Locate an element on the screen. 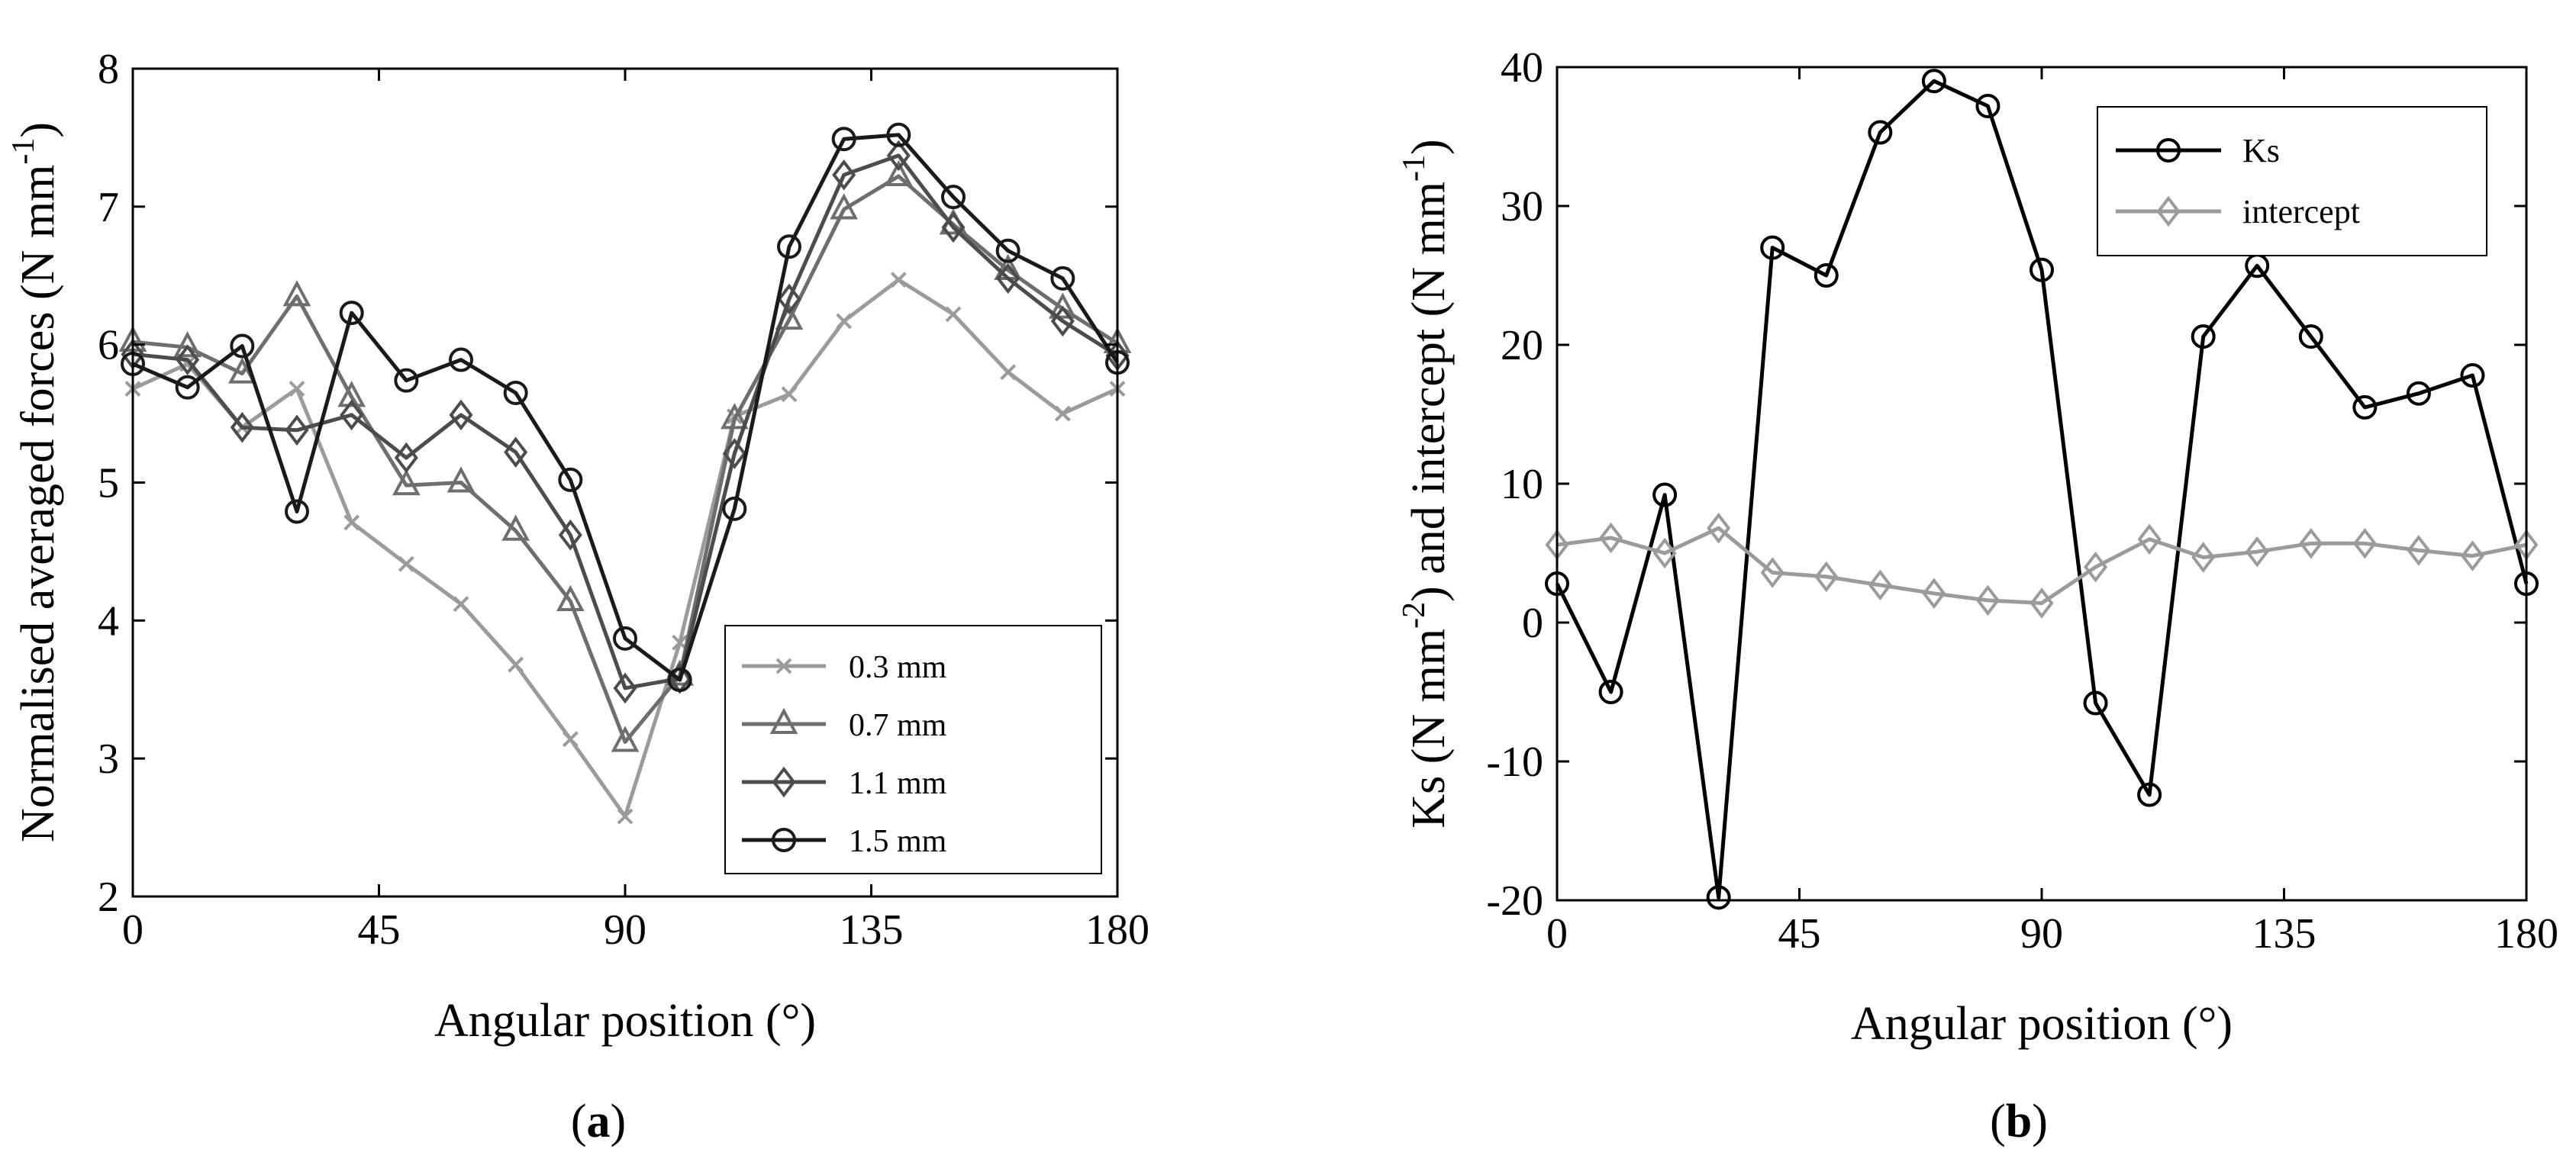  legend-label: 0.7 mm is located at coordinates (898, 725).